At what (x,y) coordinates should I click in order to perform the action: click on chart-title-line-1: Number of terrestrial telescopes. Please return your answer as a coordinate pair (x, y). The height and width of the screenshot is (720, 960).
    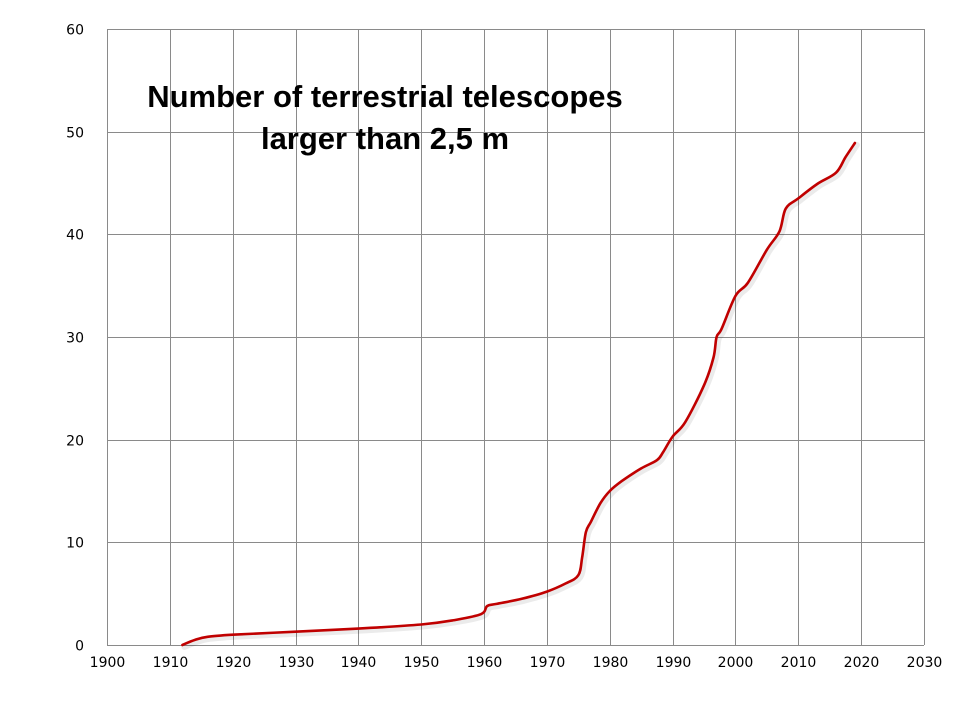
    Looking at the image, I should click on (385, 96).